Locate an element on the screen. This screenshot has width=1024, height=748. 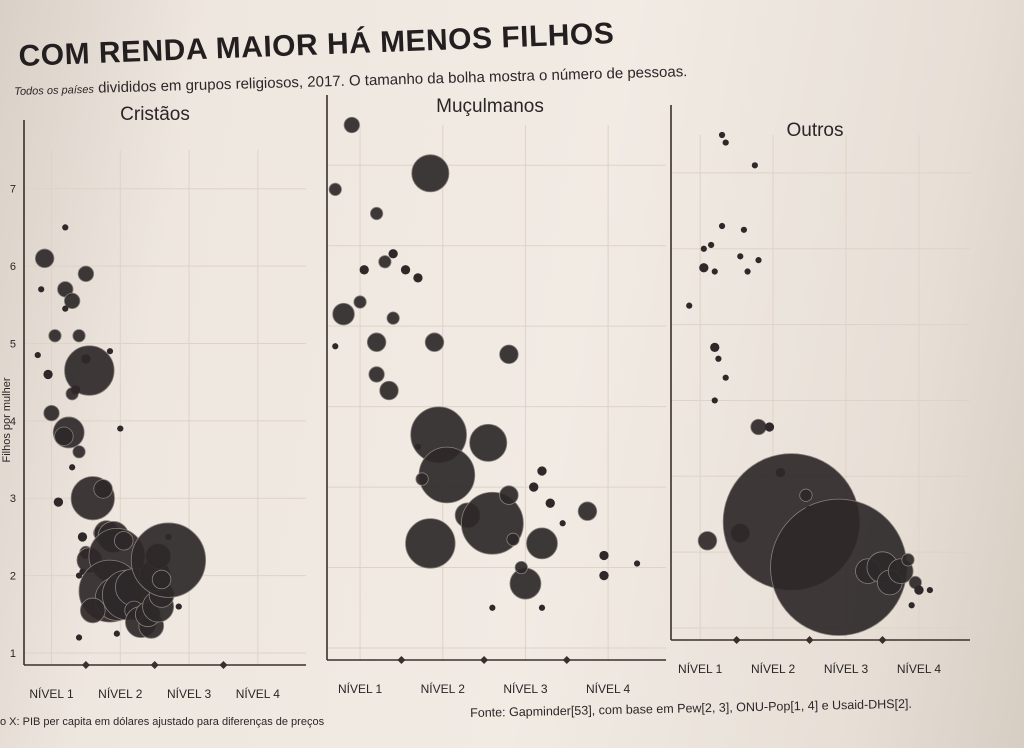
y-tick-label: 2 is located at coordinates (13, 577).